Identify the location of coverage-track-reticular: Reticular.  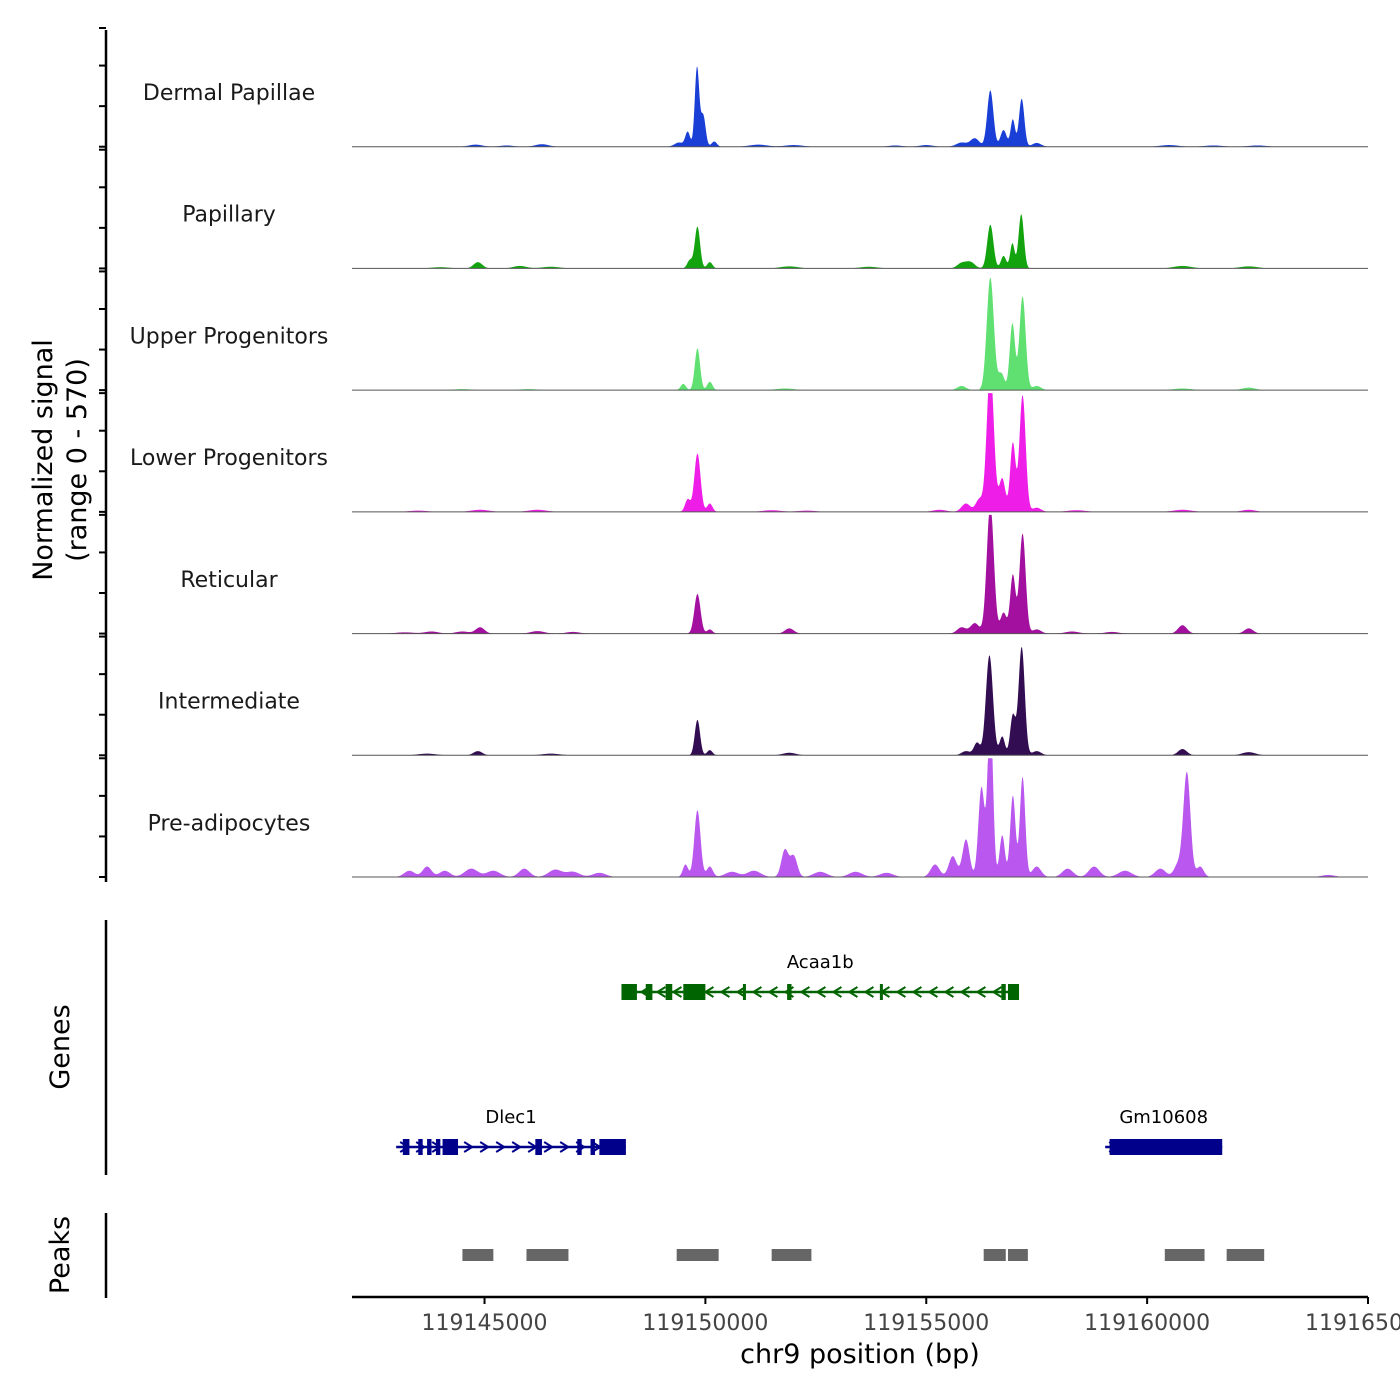
(774, 574).